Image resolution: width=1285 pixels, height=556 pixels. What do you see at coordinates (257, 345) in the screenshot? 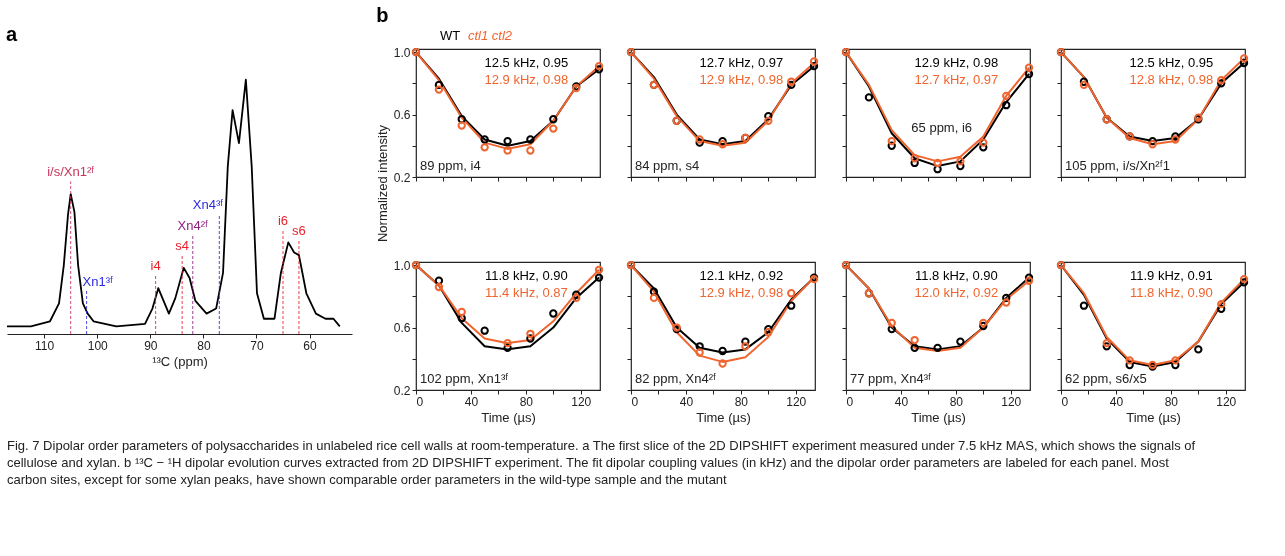
I see `x-tick-label: 70` at bounding box center [257, 345].